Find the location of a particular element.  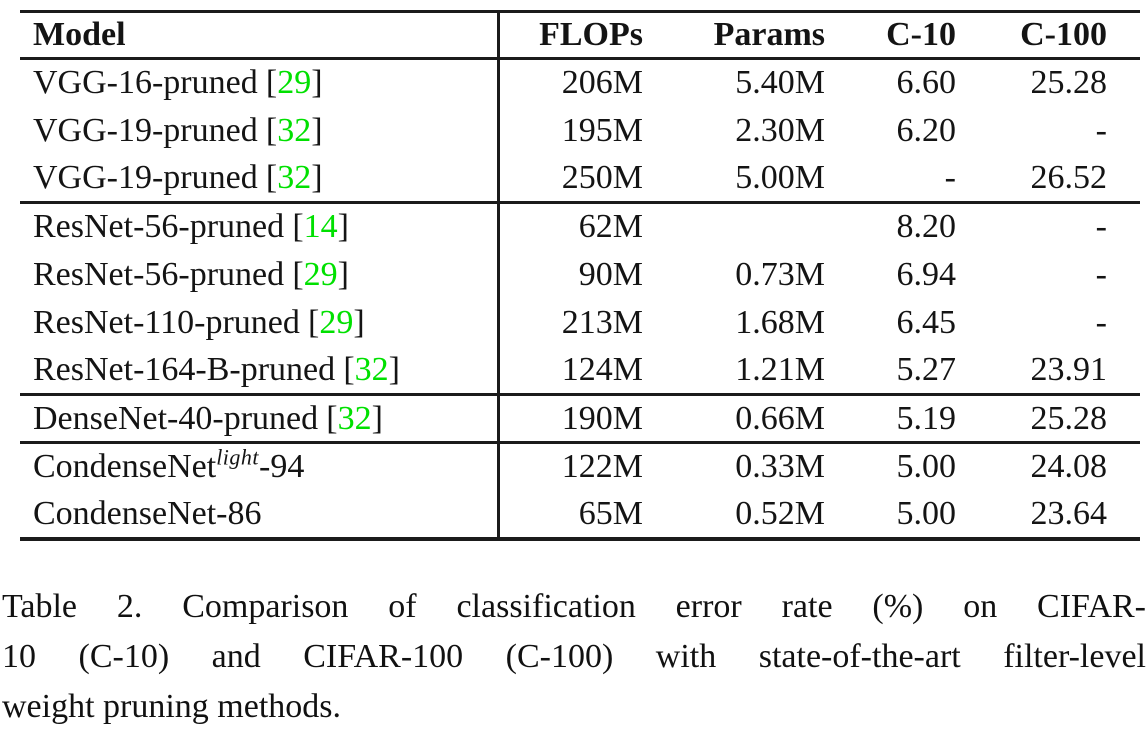

table-header: Model FLOPs Params C-10 C-100 is located at coordinates (580, 35).